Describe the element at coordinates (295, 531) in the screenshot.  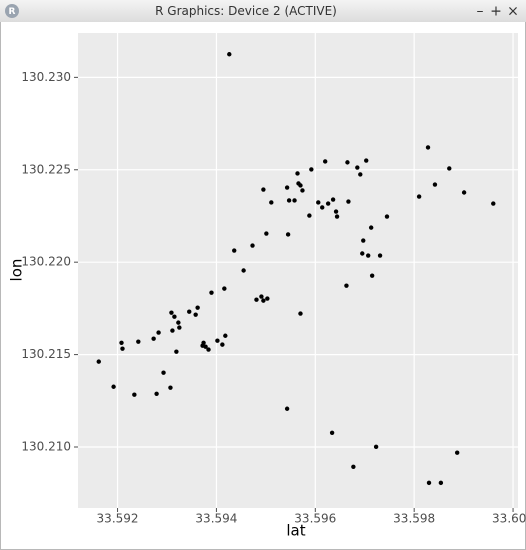
I see `x-axis-title: lat` at that location.